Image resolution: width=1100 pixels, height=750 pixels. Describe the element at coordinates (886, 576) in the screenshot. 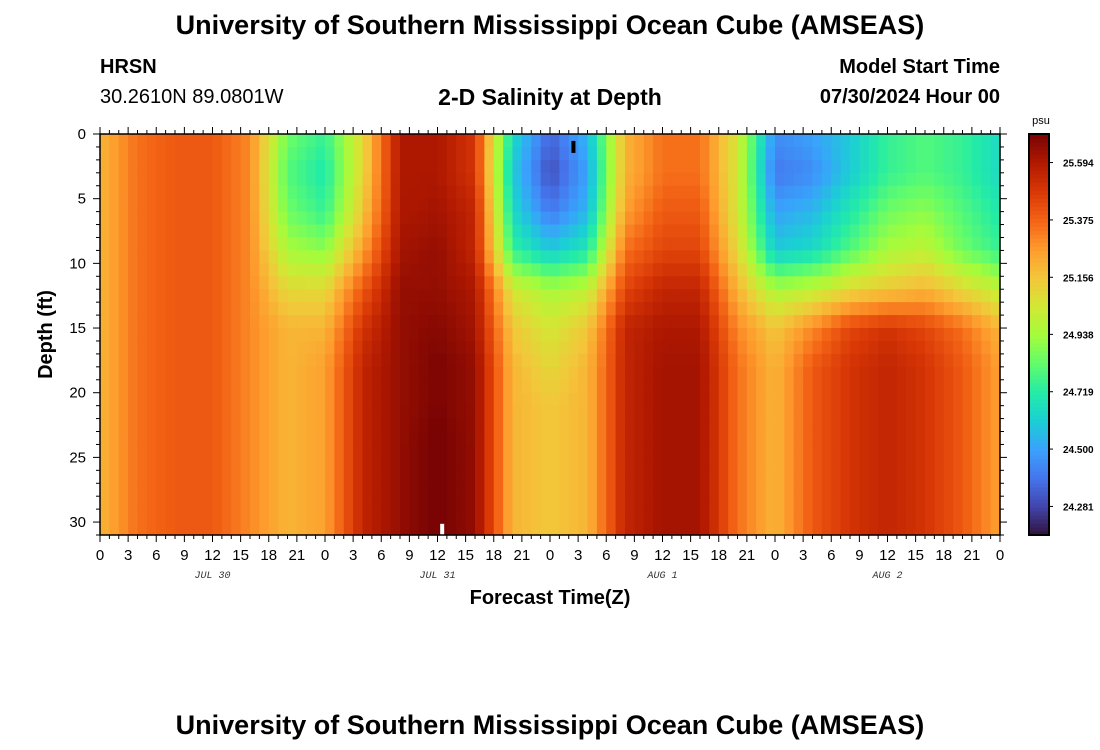

I see `date-label: AUG 2` at that location.